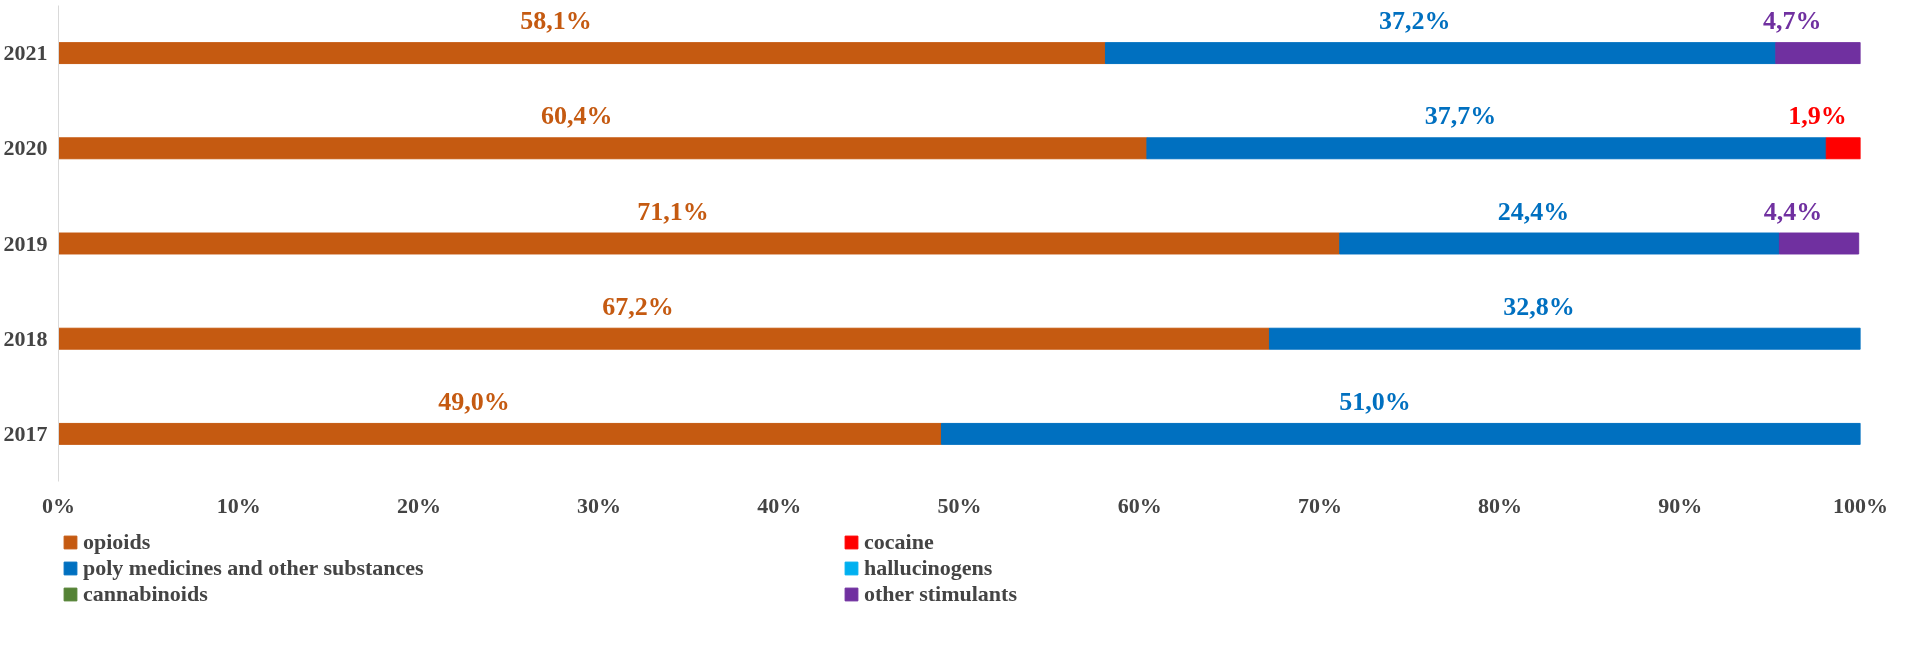 This screenshot has height=657, width=1924. What do you see at coordinates (25, 338) in the screenshot?
I see `y-tick-label: 2018` at bounding box center [25, 338].